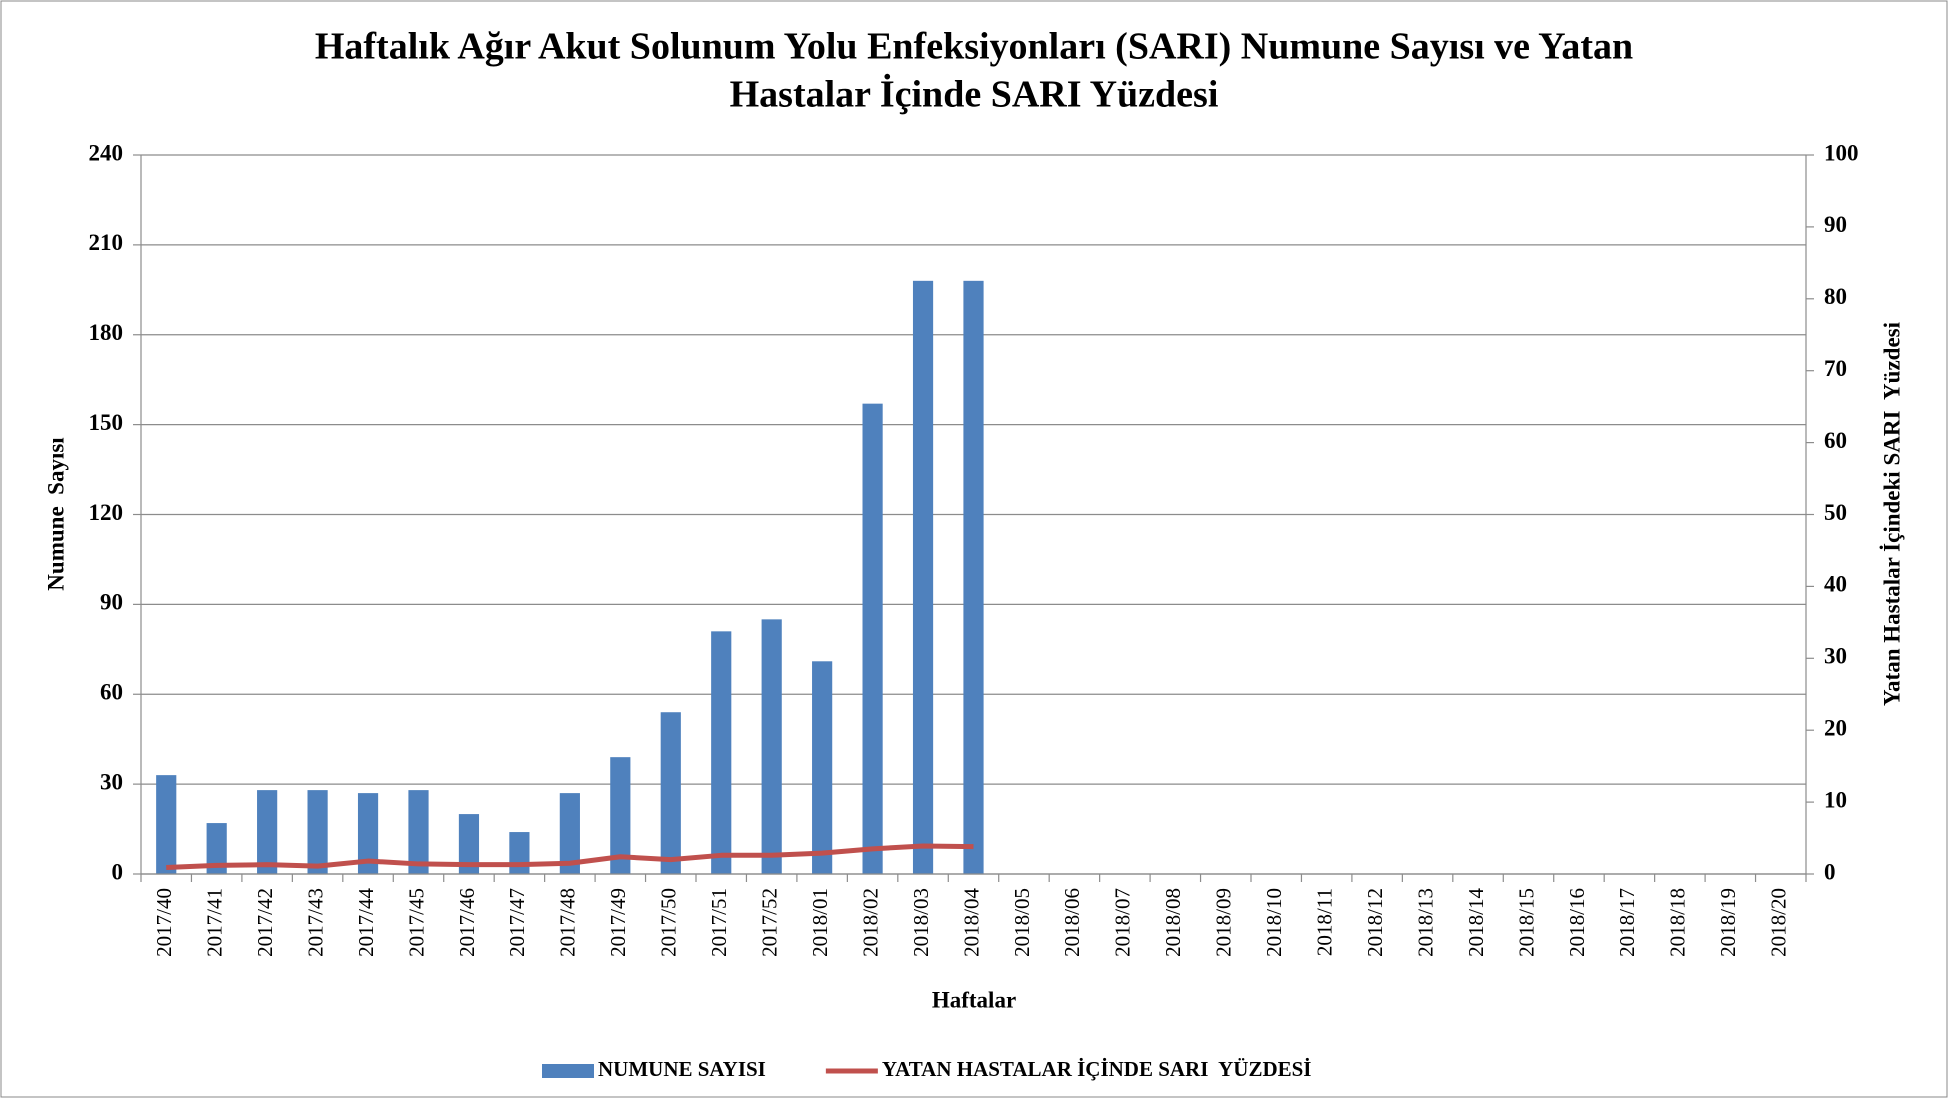 Image resolution: width=1950 pixels, height=1100 pixels. Describe the element at coordinates (1224, 922) in the screenshot. I see `x-tick-label: 2018/09` at that location.